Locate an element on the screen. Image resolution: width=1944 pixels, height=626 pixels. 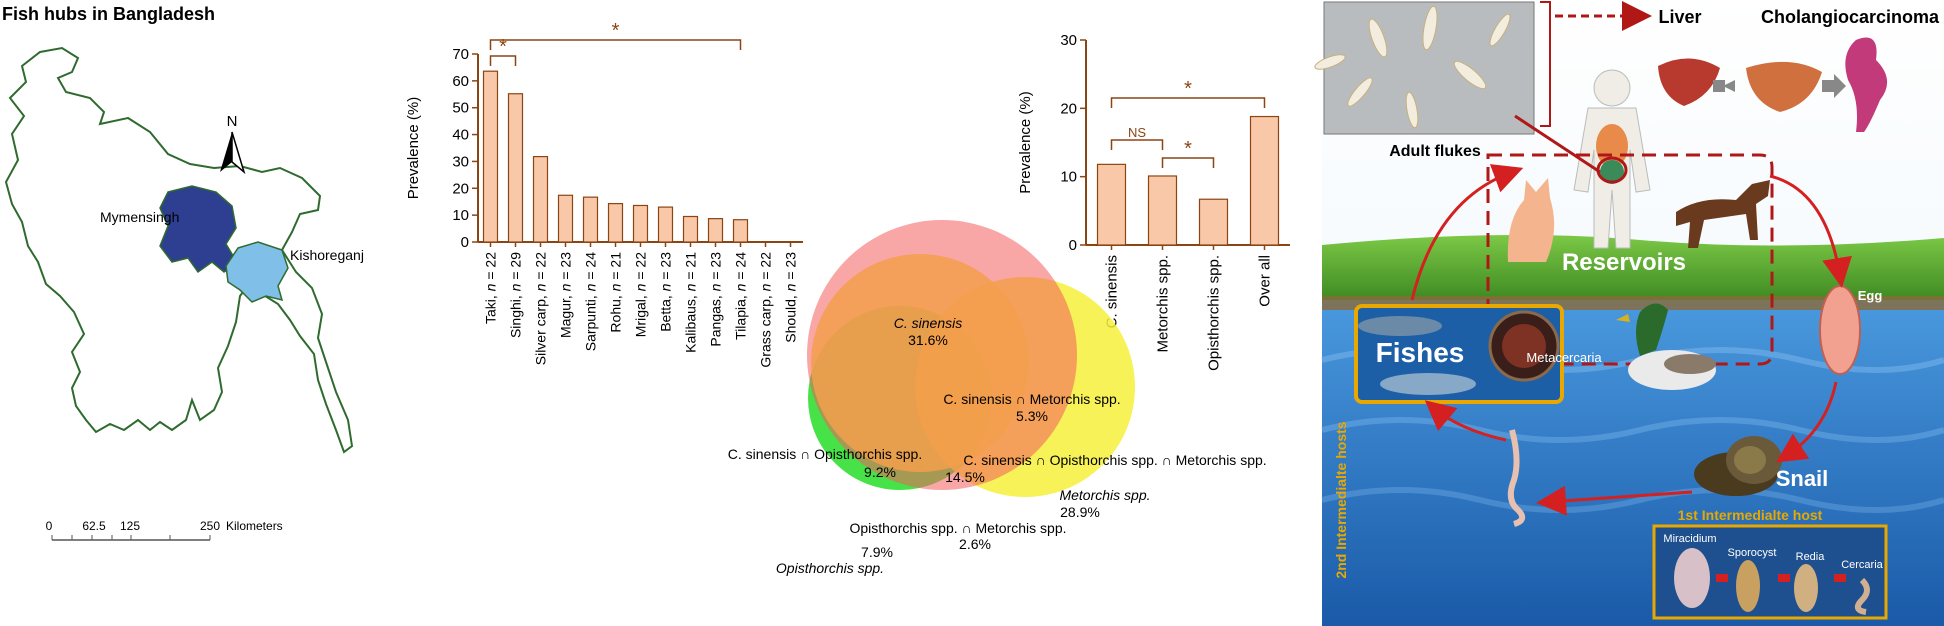
sporocyst-icon is located at coordinates (1748, 586).